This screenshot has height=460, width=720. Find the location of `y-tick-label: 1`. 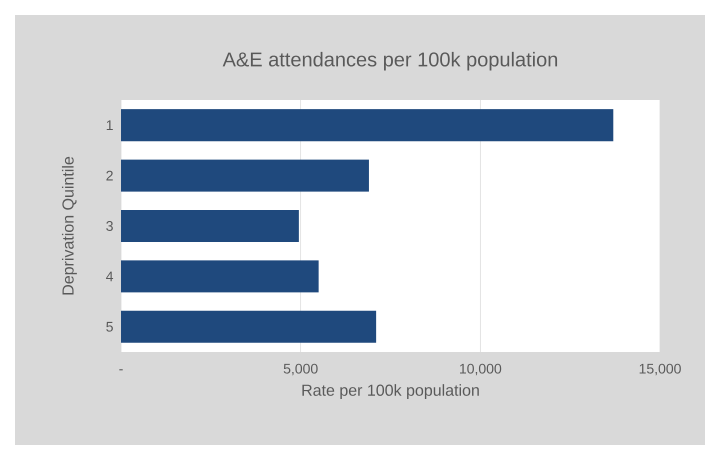

y-tick-label: 1 is located at coordinates (109, 125).